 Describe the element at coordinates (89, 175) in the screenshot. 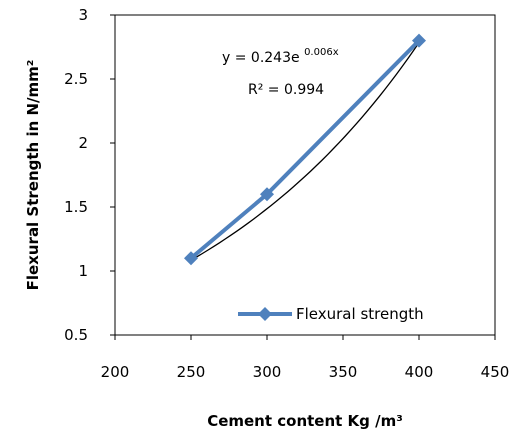

I see `y-axis-ticks: 0.5 1 1.5 2 2.5 3` at that location.